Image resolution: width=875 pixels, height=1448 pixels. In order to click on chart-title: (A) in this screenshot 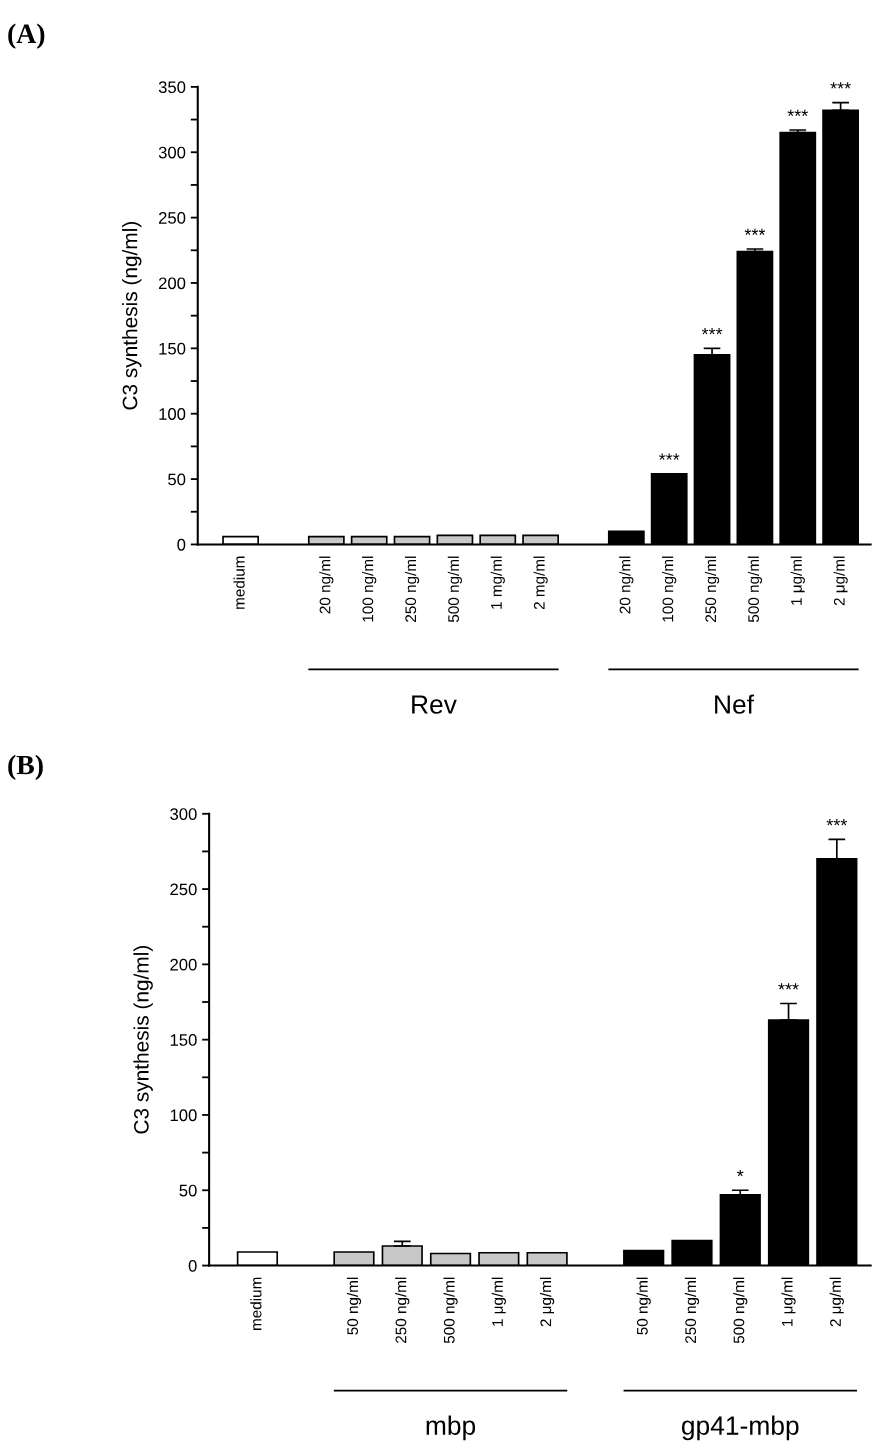, I will do `click(26, 36)`.